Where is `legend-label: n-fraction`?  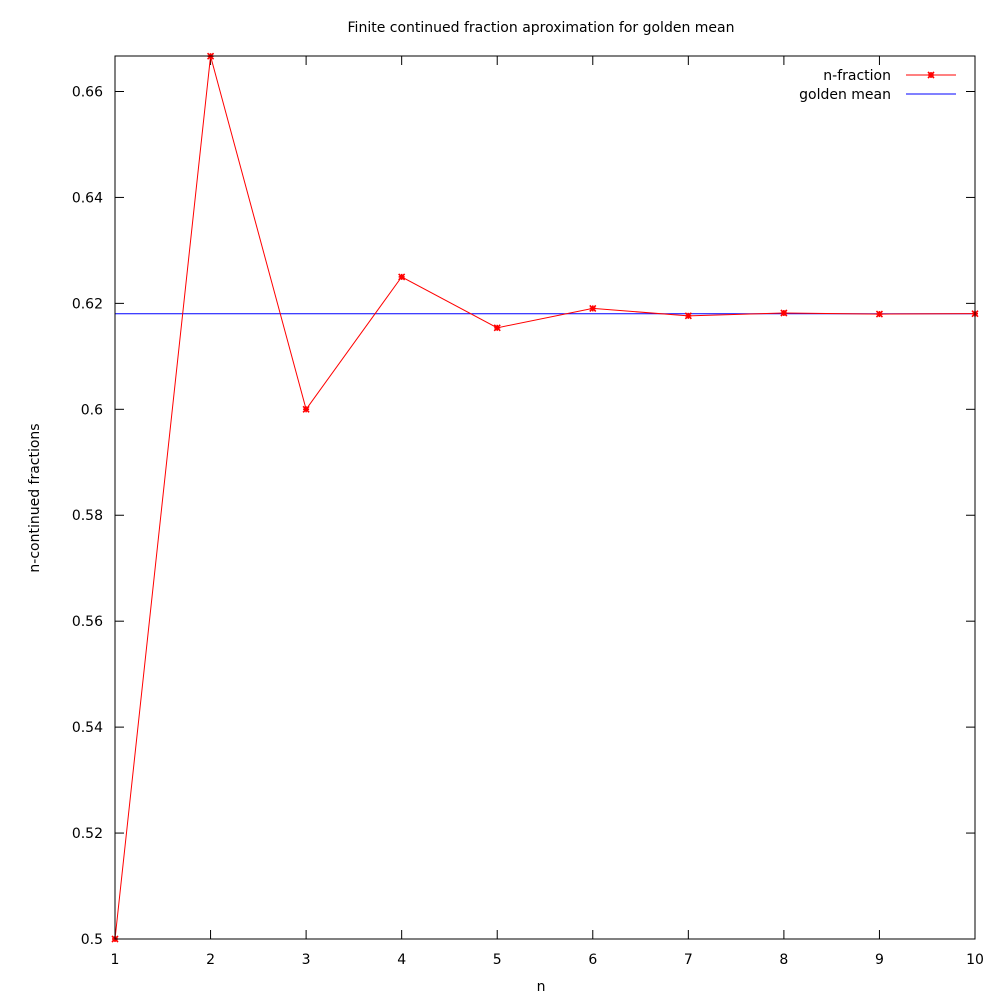 legend-label: n-fraction is located at coordinates (857, 76).